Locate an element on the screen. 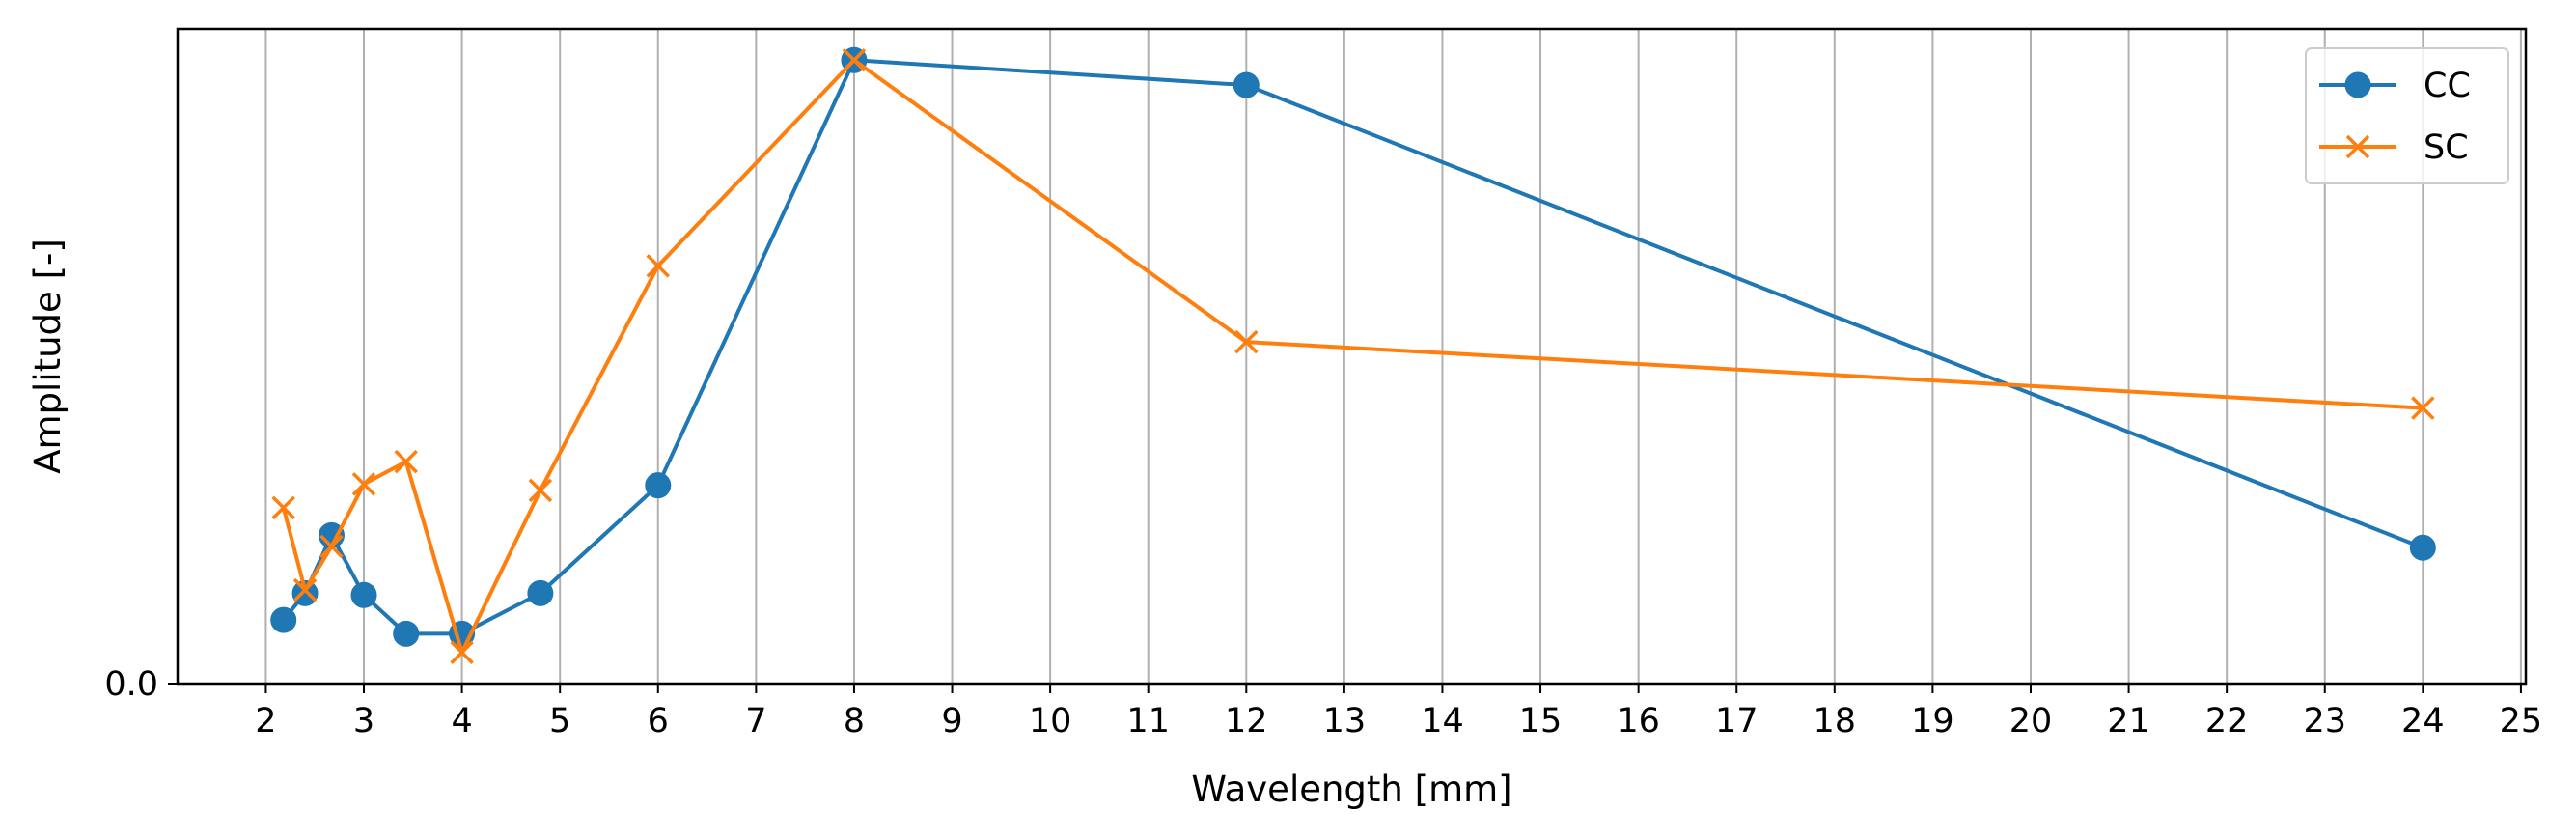 Image resolution: width=2576 pixels, height=840 pixels. legend: CC SC is located at coordinates (2407, 116).